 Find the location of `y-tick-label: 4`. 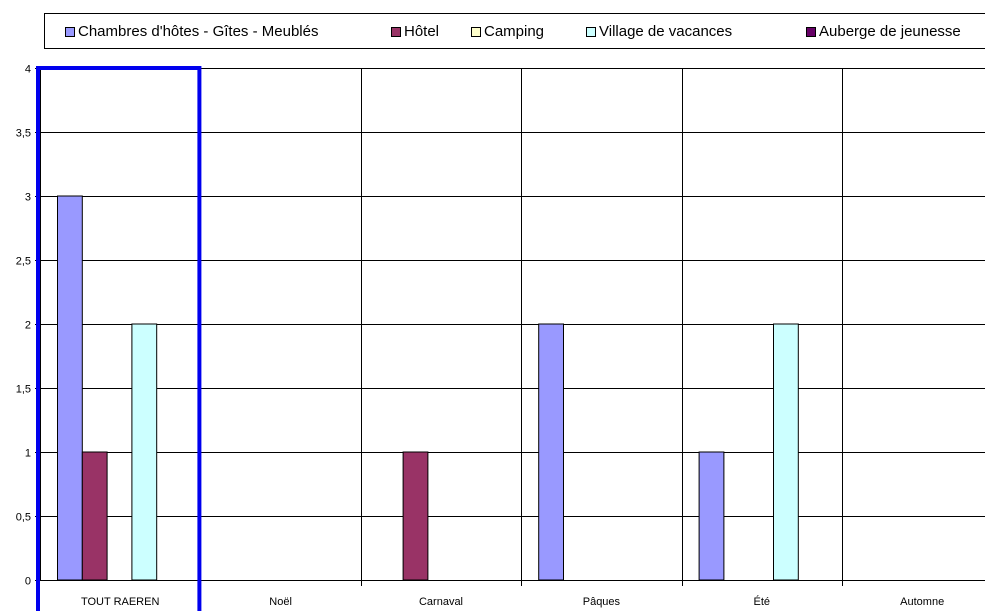

y-tick-label: 4 is located at coordinates (28, 70).